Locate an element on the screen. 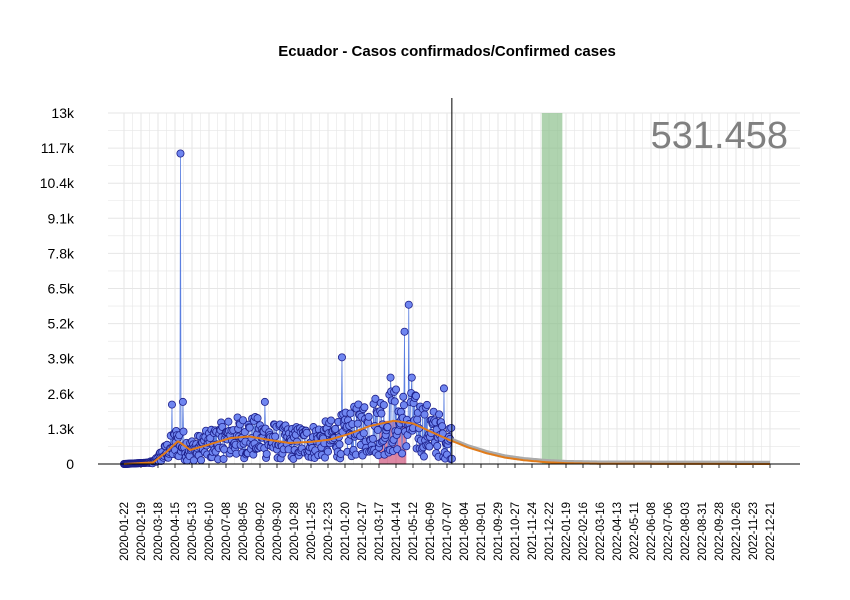 The width and height of the screenshot is (850, 600). x-tick-label: 2020-11-25 is located at coordinates (312, 531).